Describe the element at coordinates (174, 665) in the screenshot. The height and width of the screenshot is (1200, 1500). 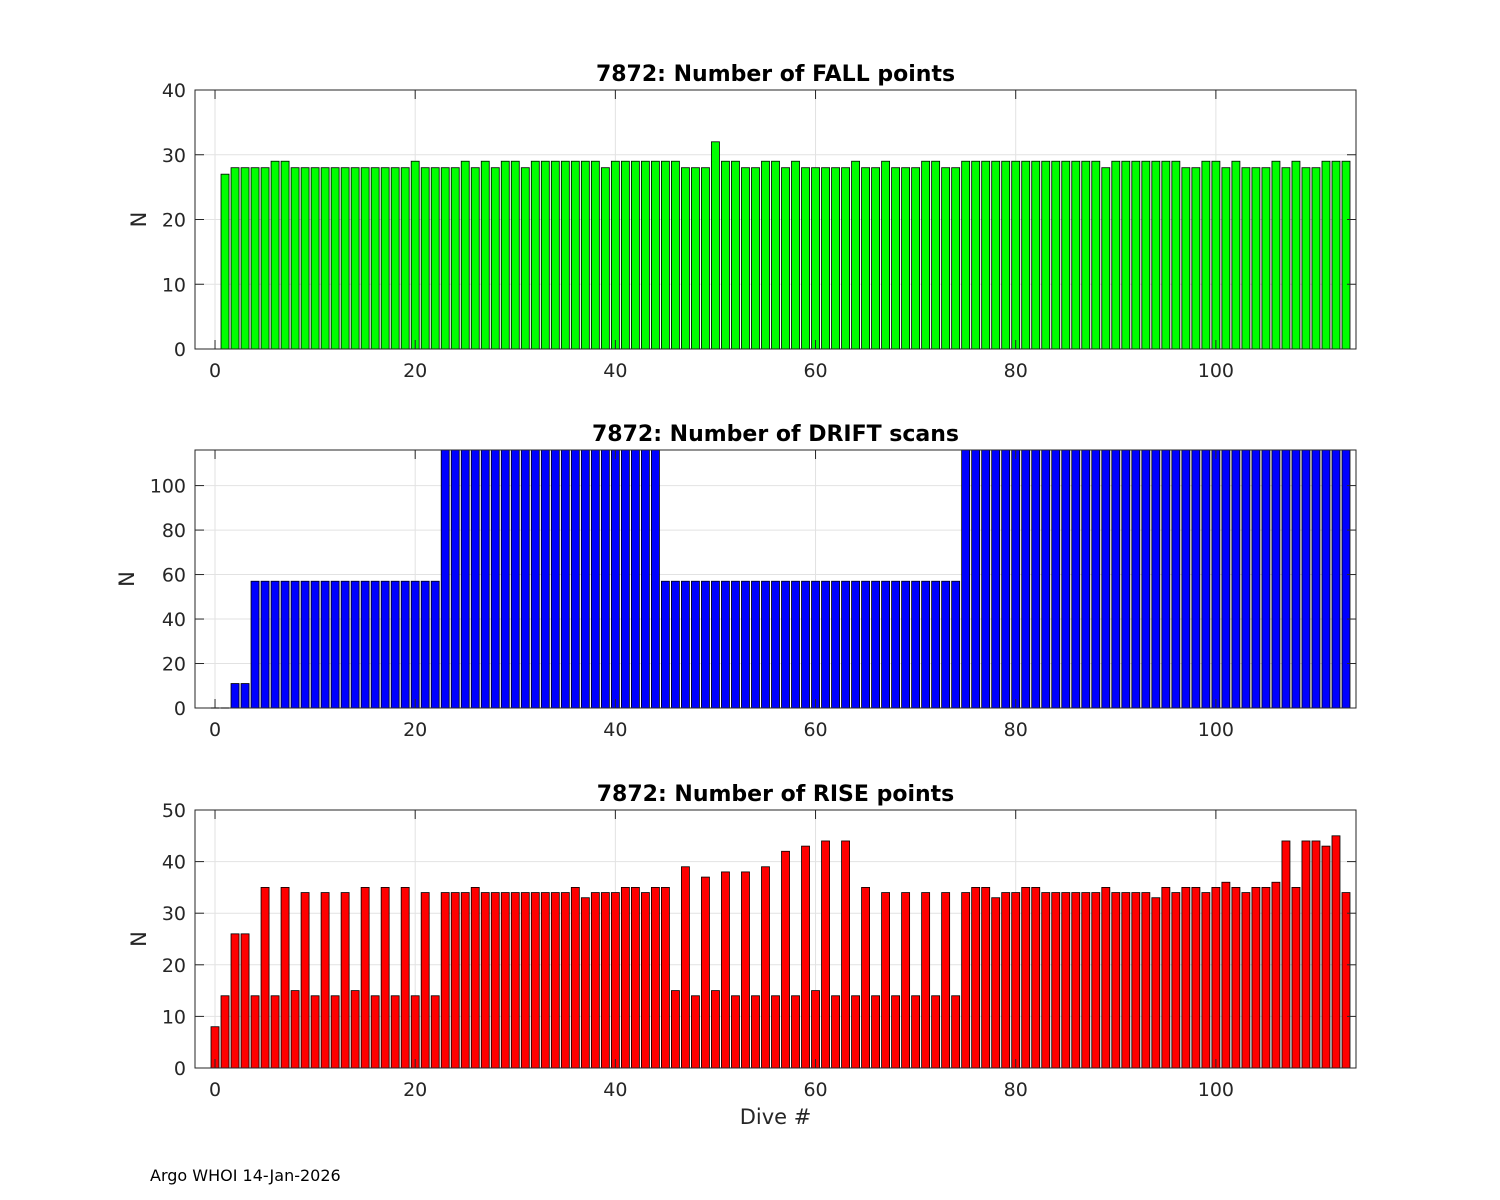
I see `y-tick-label: 20` at that location.